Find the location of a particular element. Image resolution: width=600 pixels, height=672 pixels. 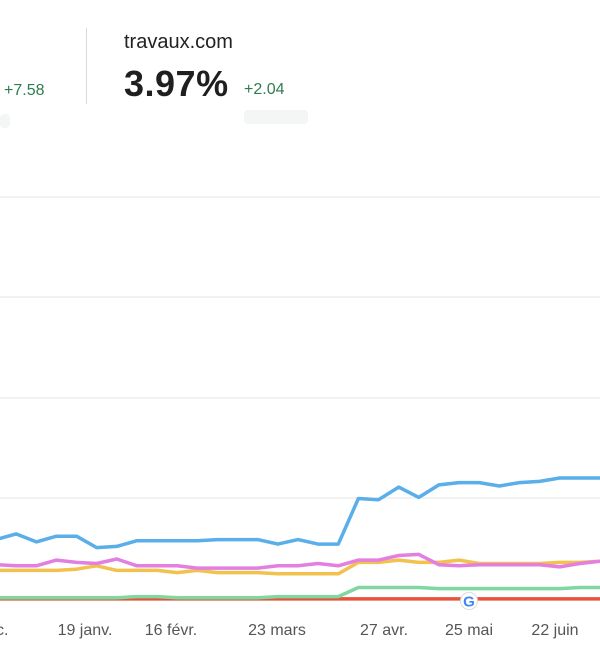

x-tick-label: 27 avr. is located at coordinates (384, 630).